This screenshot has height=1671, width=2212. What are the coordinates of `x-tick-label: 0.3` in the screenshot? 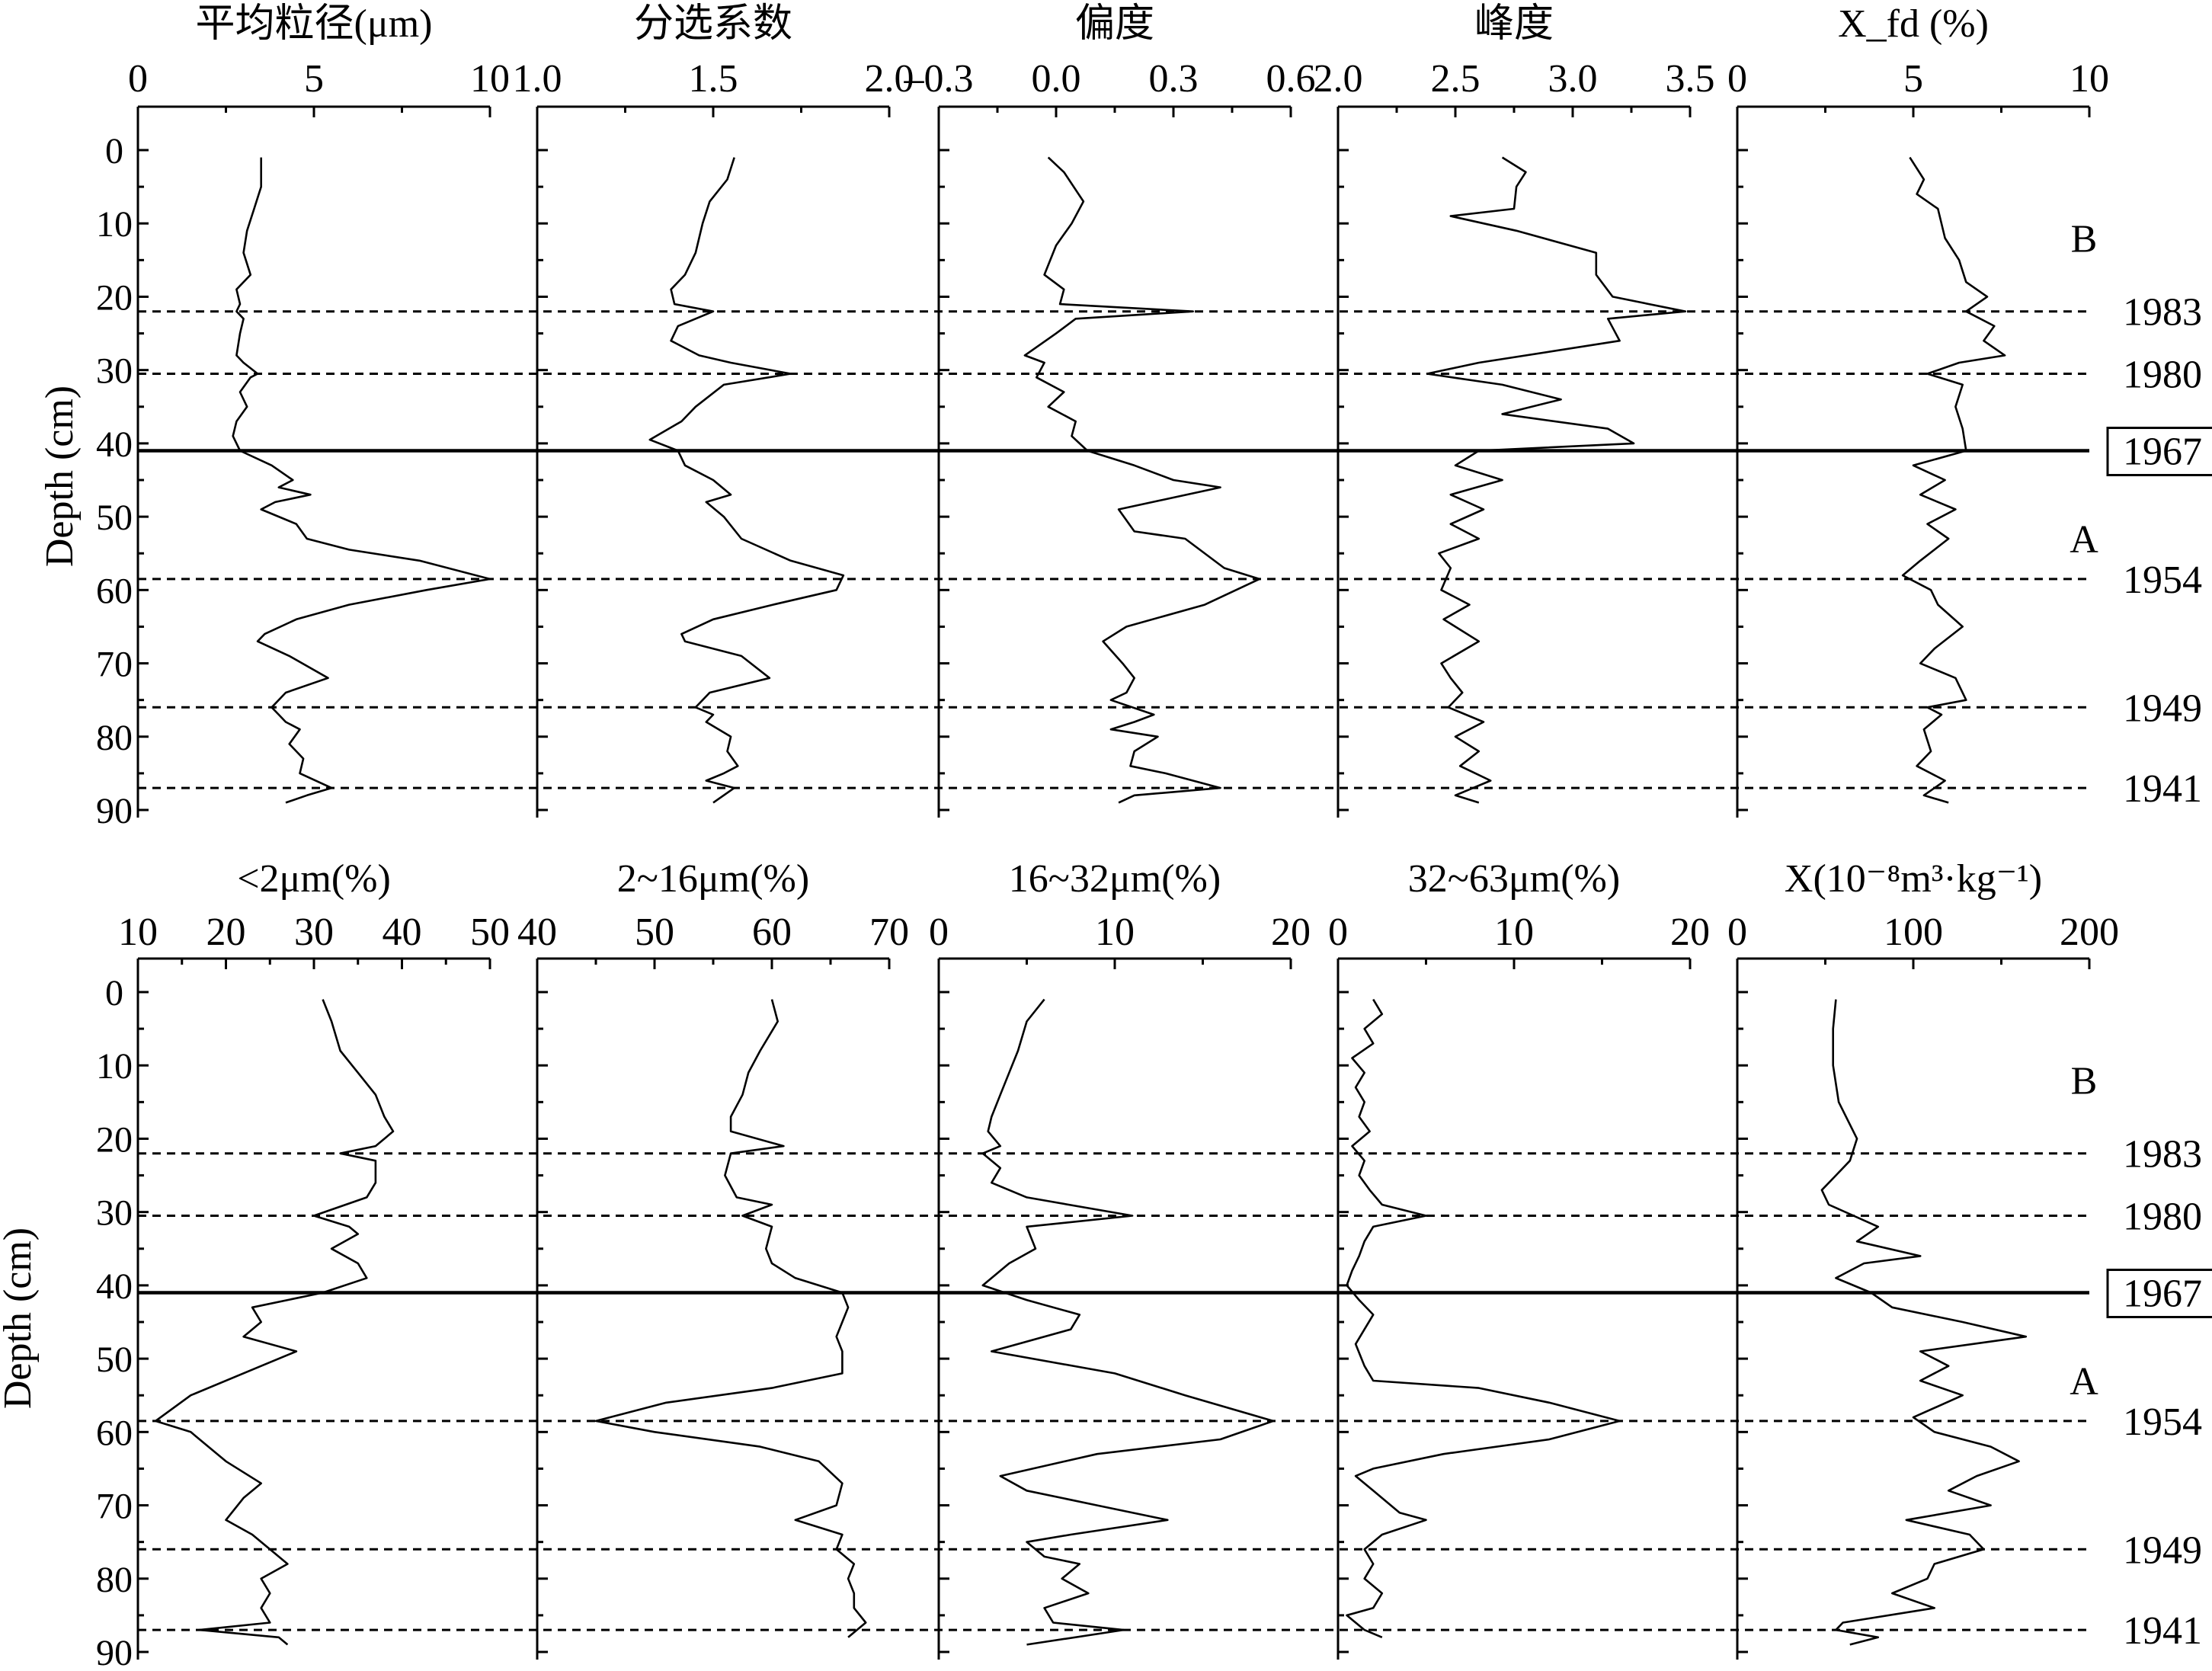 It's located at (1174, 79).